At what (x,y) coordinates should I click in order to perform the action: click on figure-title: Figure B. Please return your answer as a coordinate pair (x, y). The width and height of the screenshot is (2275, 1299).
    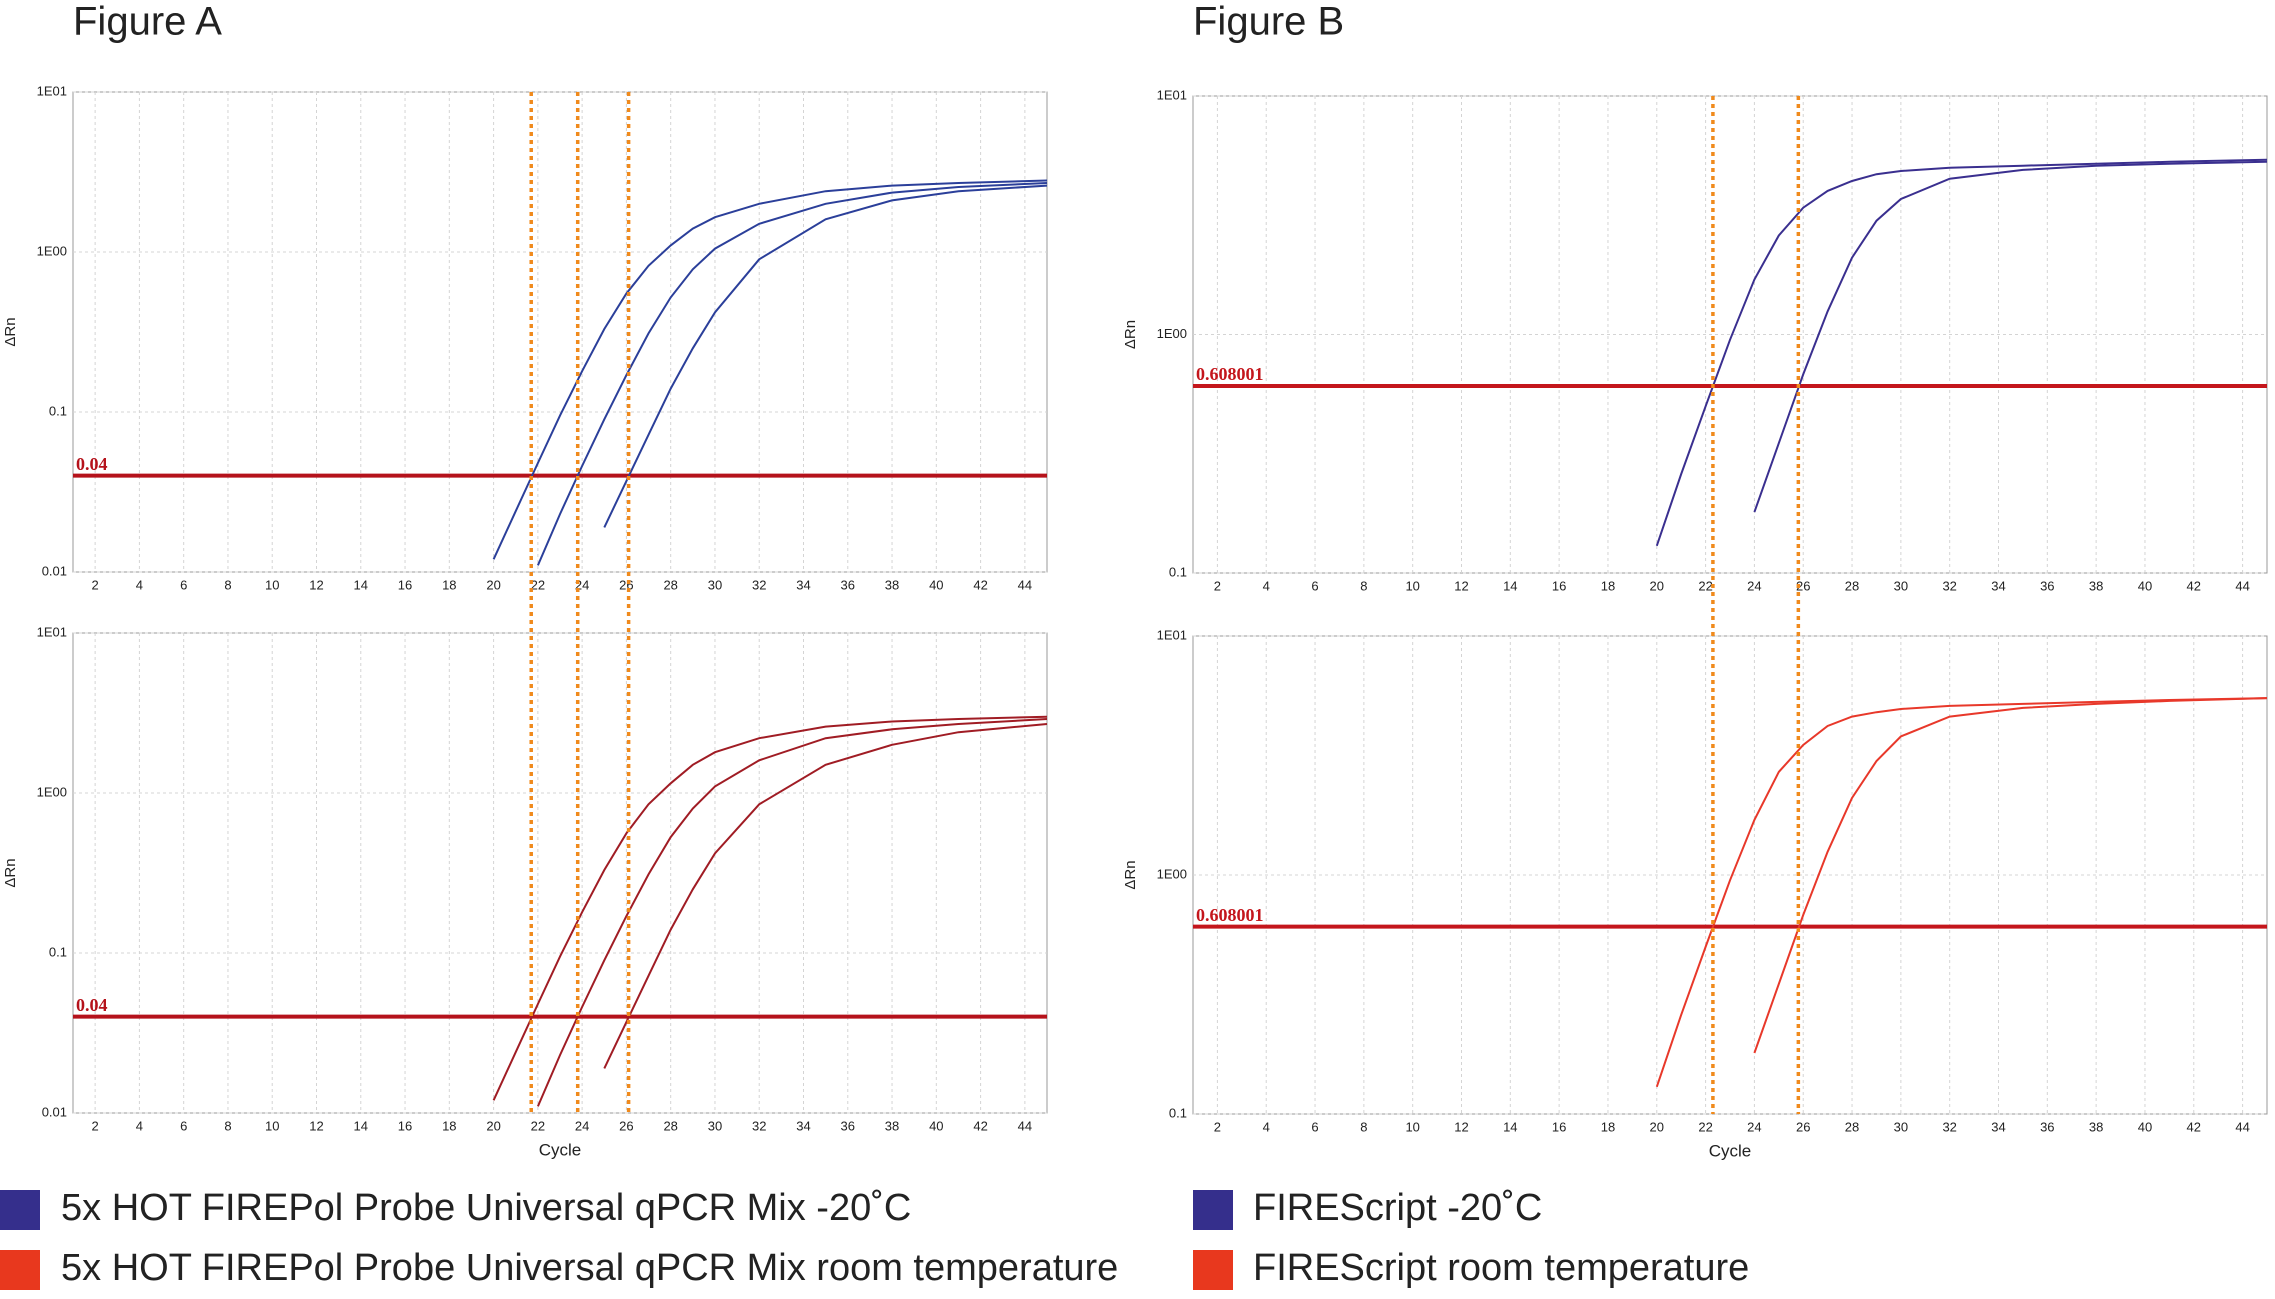
    Looking at the image, I should click on (1268, 22).